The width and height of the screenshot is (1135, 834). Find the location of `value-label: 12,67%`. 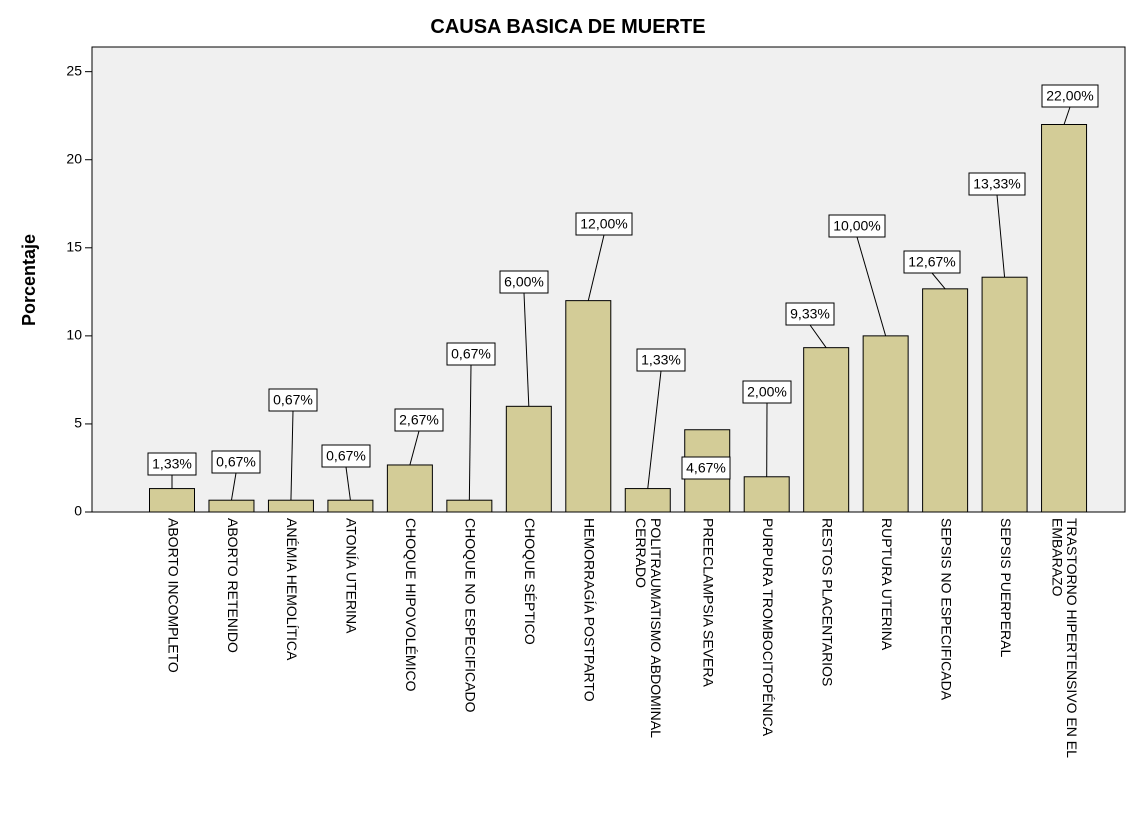

value-label: 12,67% is located at coordinates (931, 262).